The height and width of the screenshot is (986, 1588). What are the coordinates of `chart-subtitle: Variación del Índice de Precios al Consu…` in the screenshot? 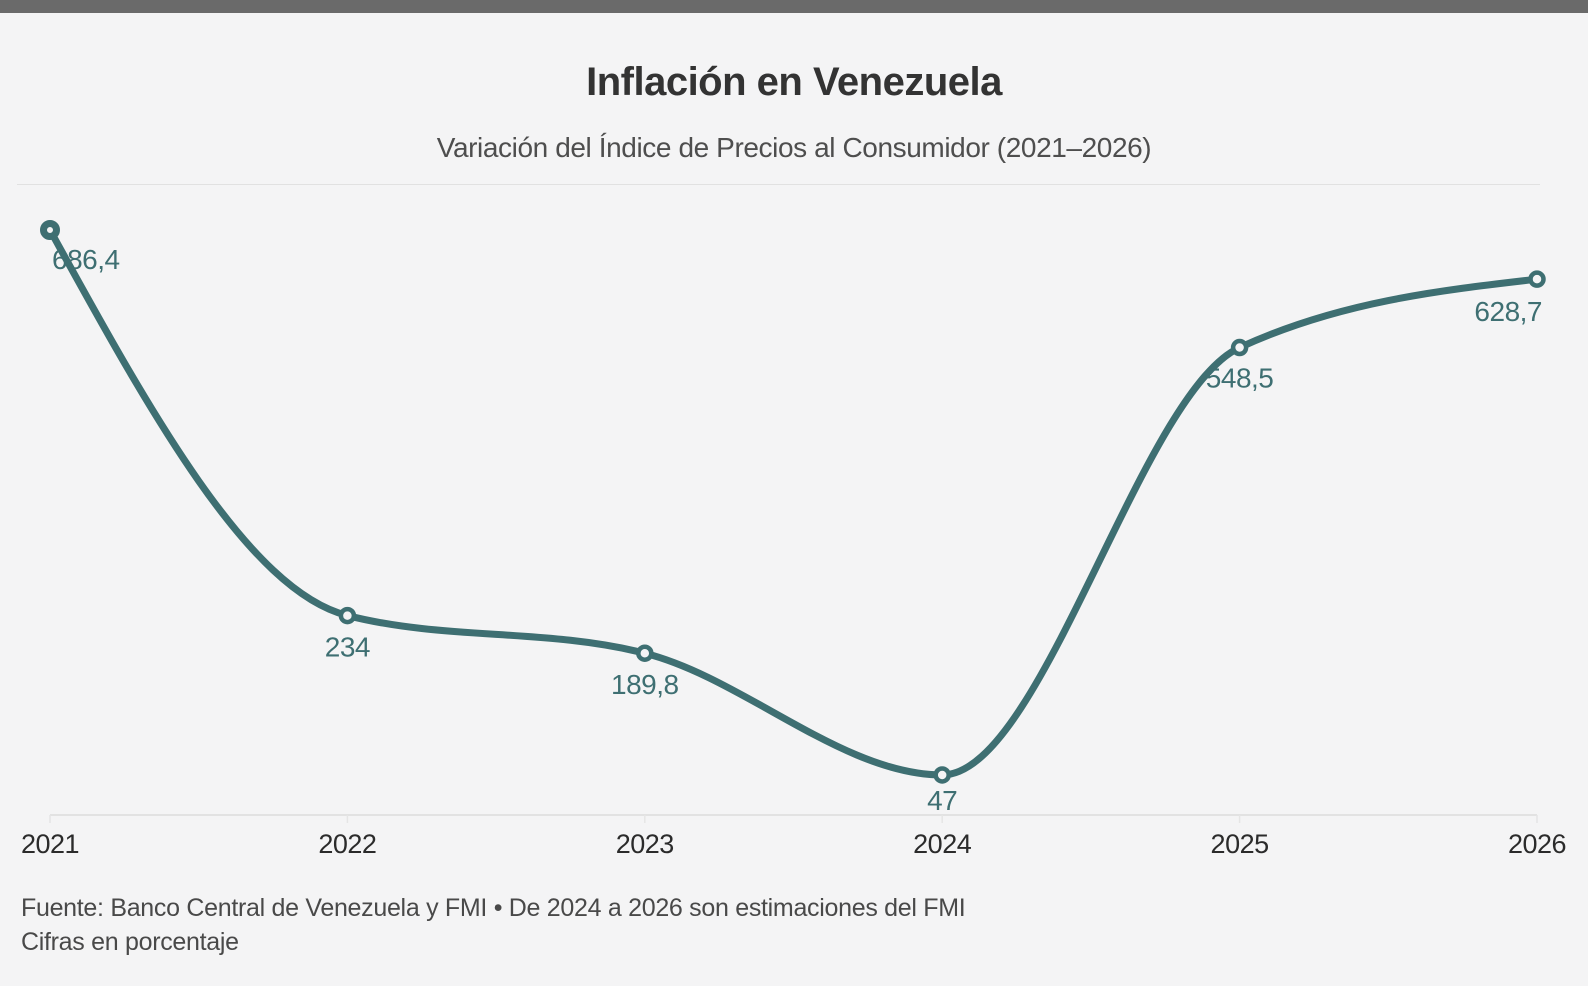 It's located at (794, 147).